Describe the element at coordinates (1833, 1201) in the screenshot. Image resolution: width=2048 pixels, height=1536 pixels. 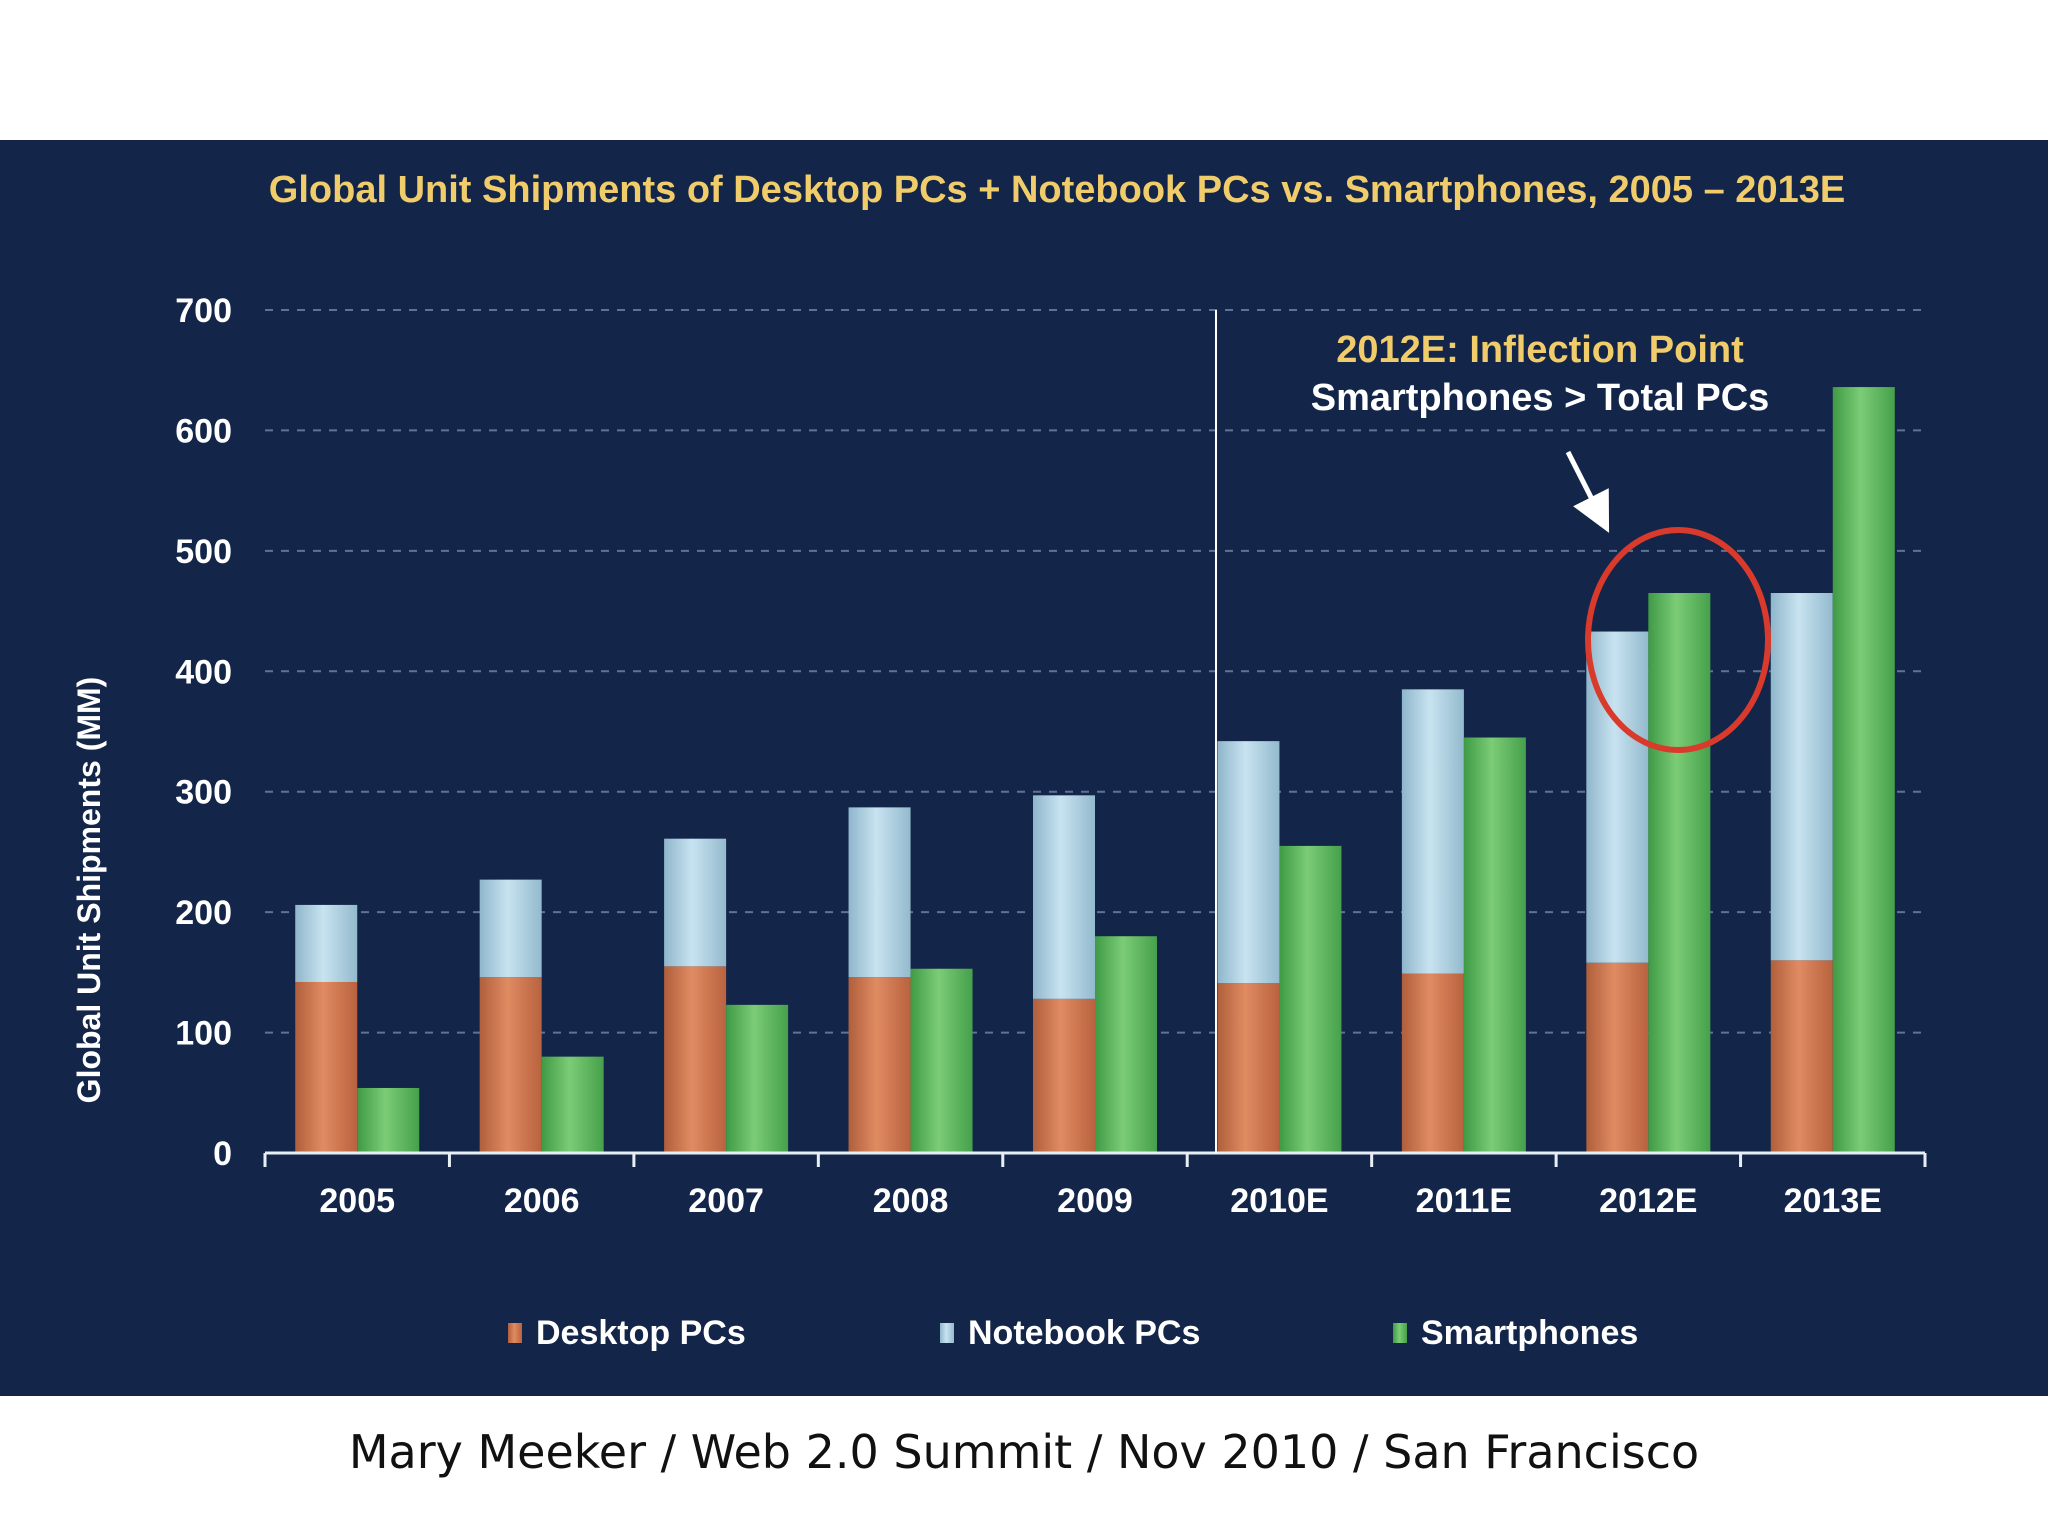
I see `x-tick-label: 2013E` at that location.